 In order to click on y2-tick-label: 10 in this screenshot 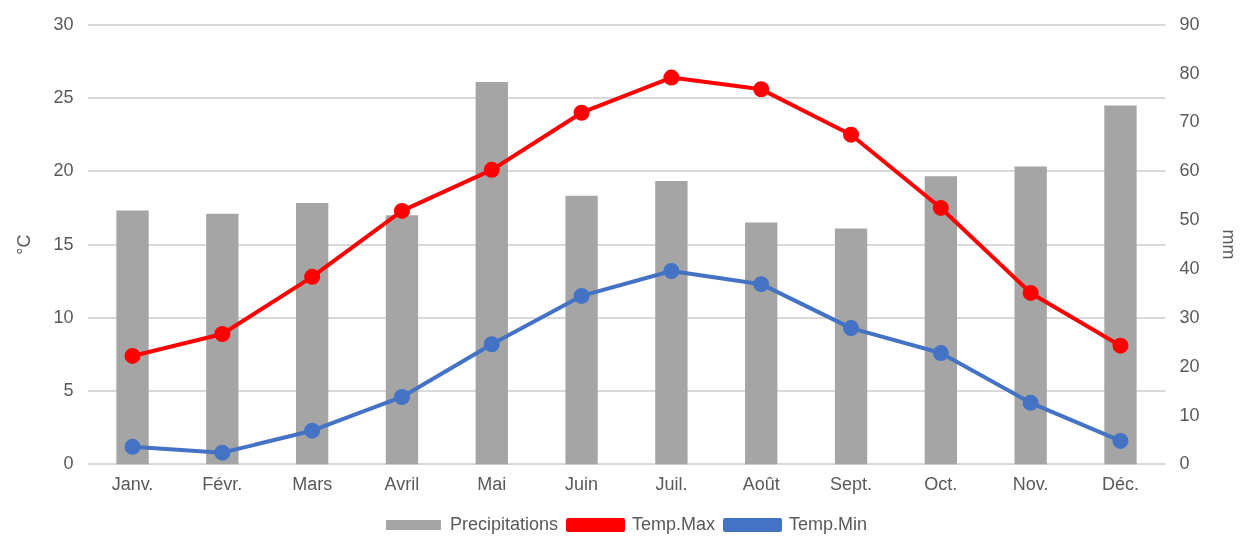, I will do `click(1189, 414)`.